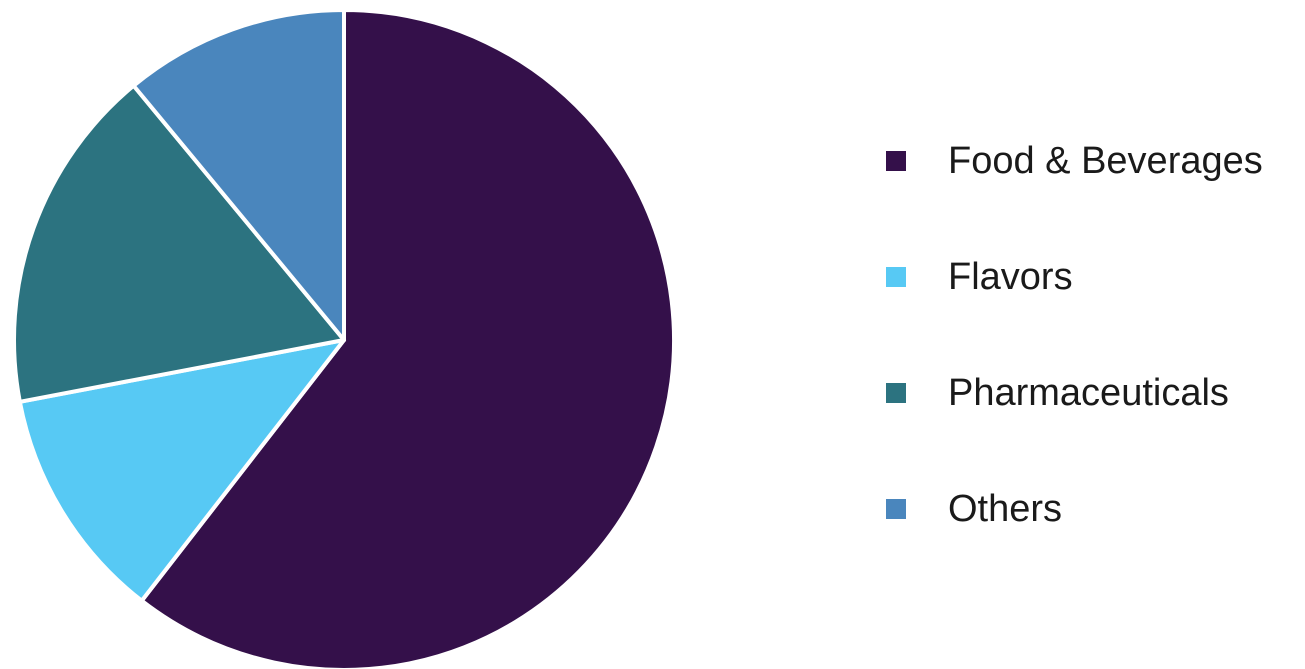  What do you see at coordinates (1088, 392) in the screenshot?
I see `legend-label-pharmaceuticals: Pharmaceuticals` at bounding box center [1088, 392].